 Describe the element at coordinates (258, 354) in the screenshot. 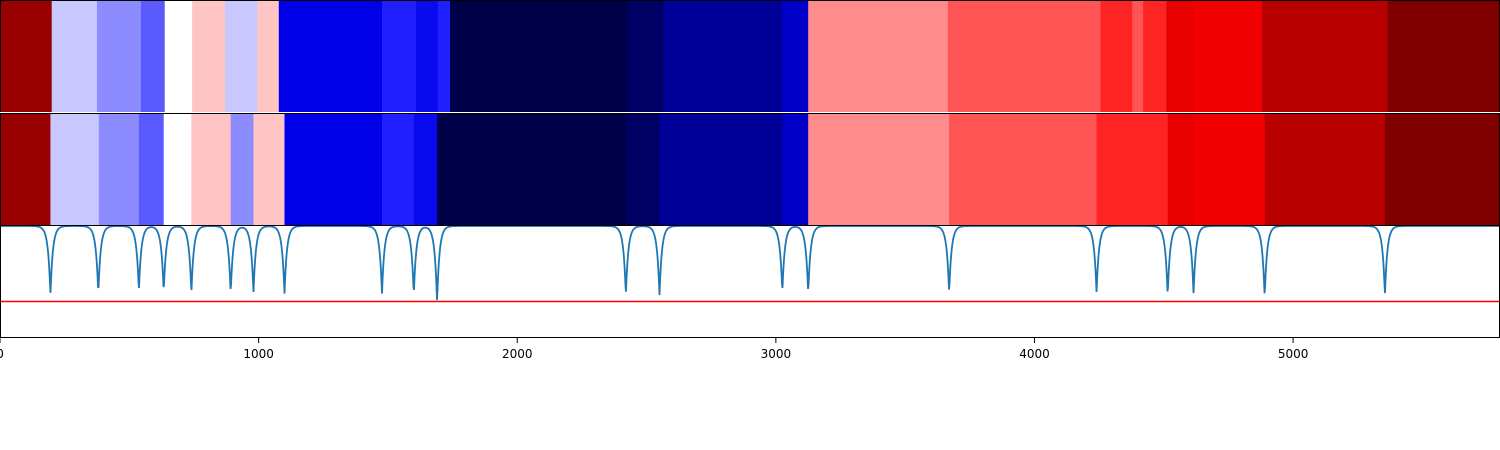

I see `x-tick-label-1000: 1000` at that location.